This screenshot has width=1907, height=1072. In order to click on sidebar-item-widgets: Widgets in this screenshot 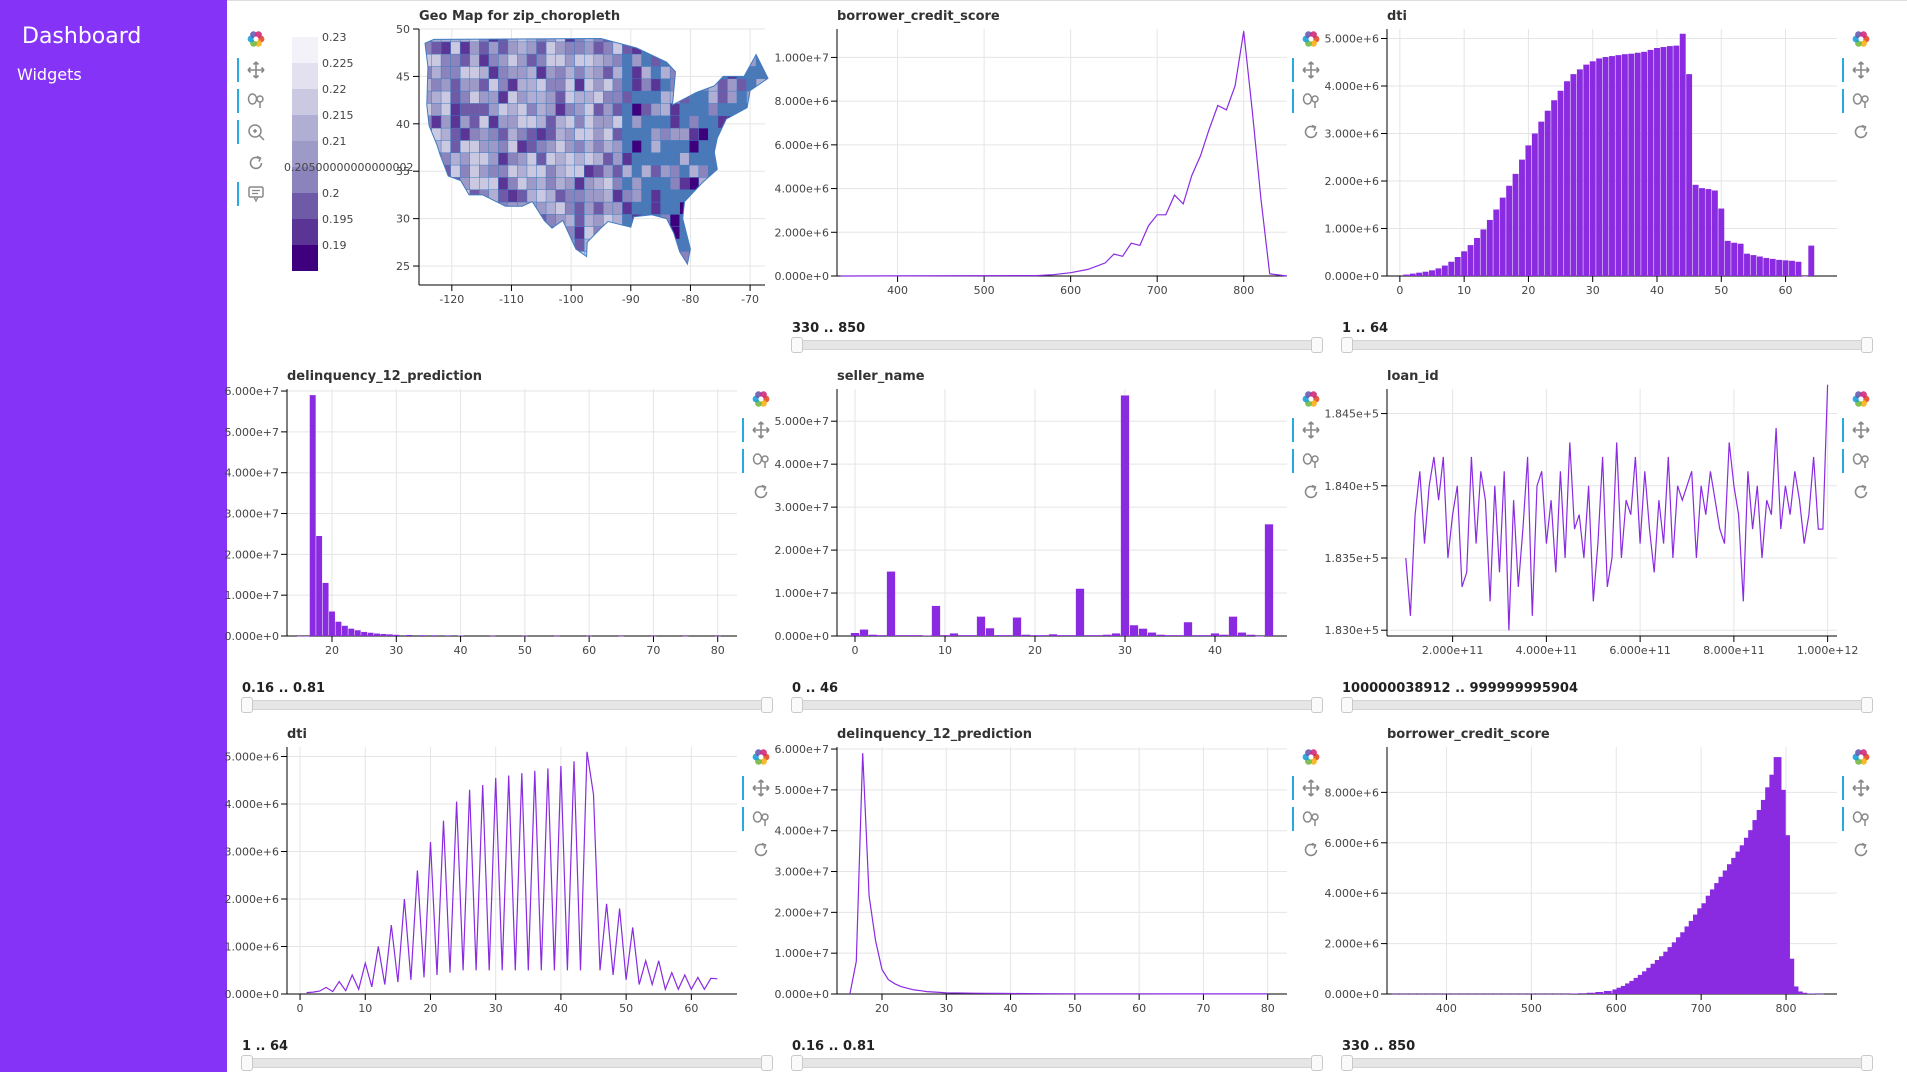, I will do `click(49, 74)`.